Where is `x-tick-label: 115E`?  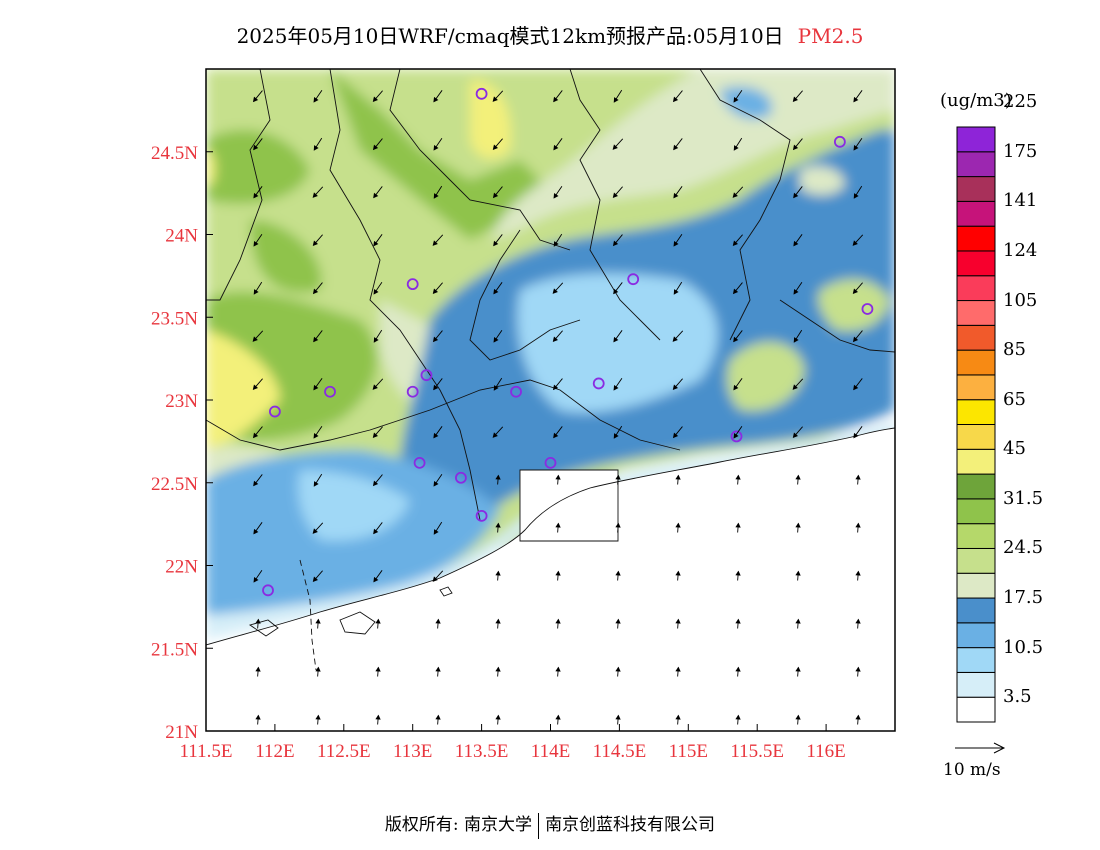
x-tick-label: 115E is located at coordinates (688, 751).